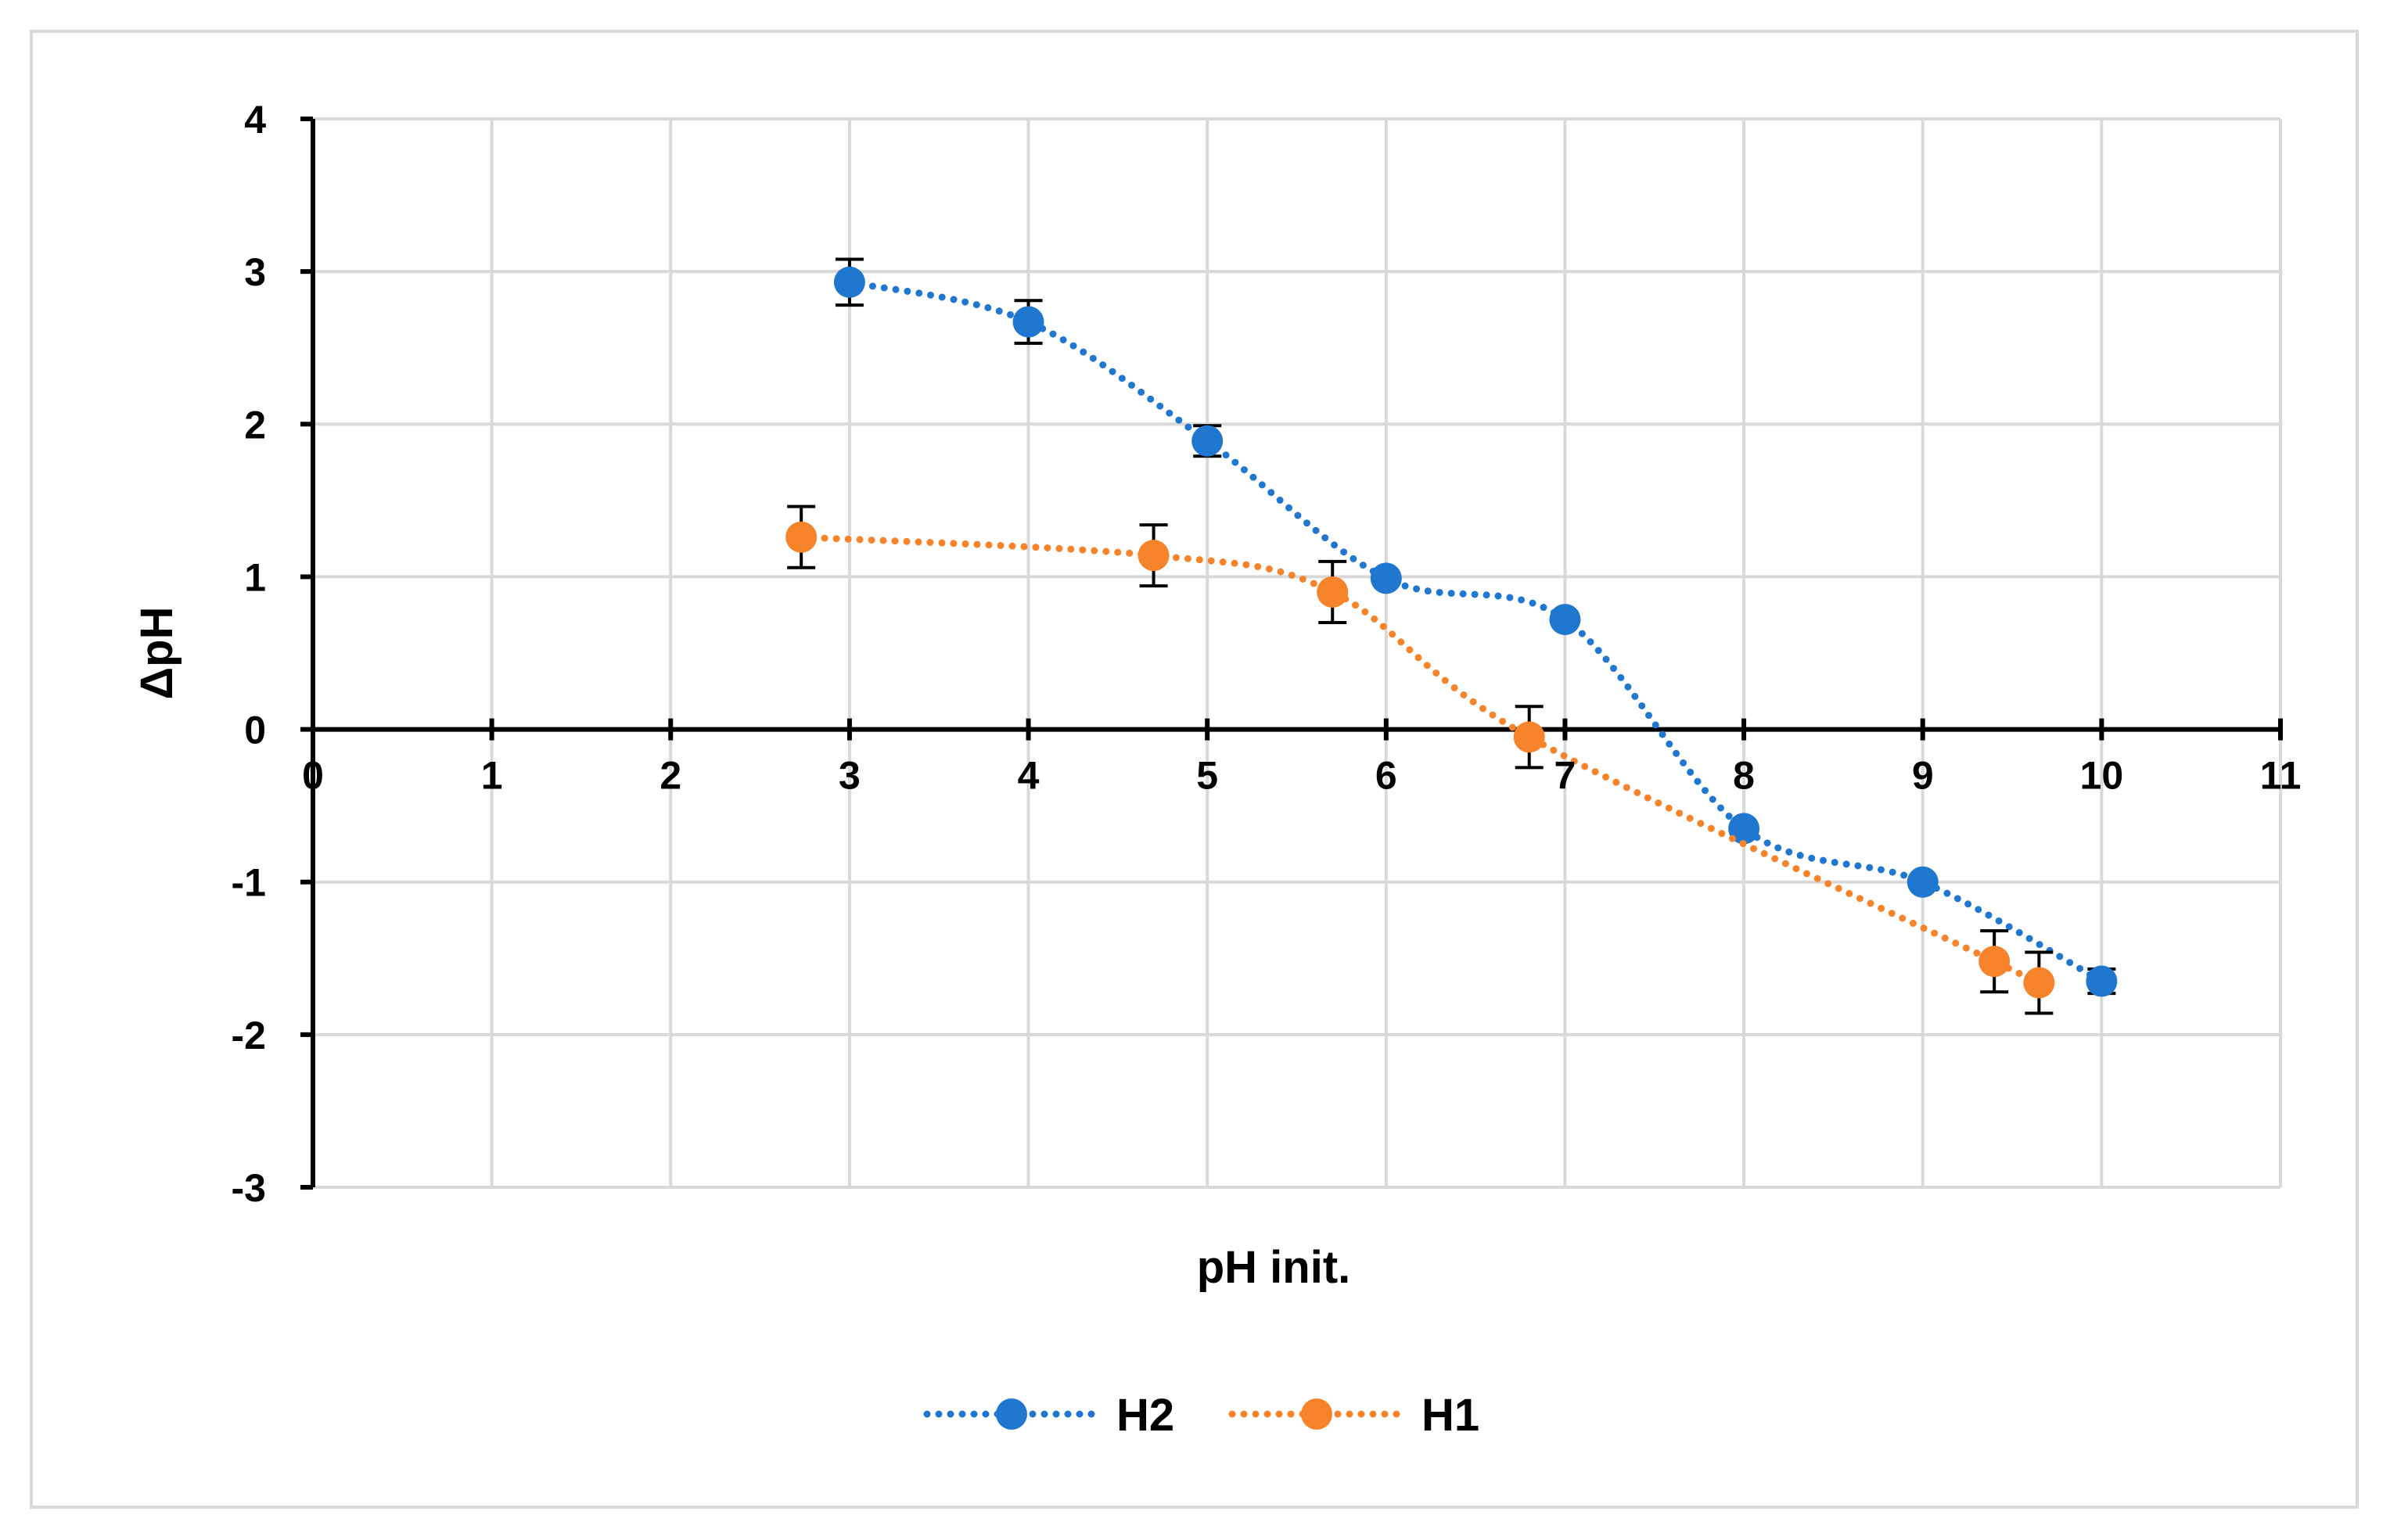  Describe the element at coordinates (1316, 1414) in the screenshot. I see `legend-marker-h1` at that location.